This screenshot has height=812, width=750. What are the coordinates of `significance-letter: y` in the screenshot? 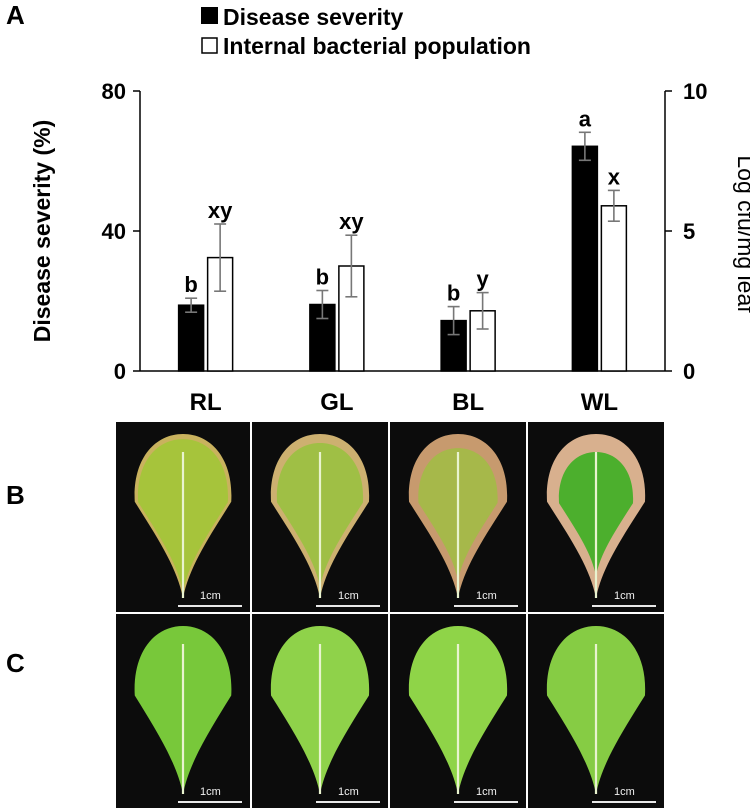 It's located at (483, 279).